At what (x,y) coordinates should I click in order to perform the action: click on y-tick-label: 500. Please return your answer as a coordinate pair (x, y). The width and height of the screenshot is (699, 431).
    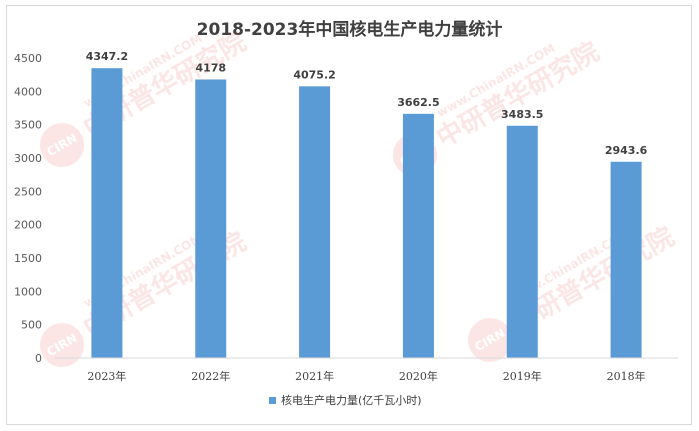
    Looking at the image, I should click on (31, 325).